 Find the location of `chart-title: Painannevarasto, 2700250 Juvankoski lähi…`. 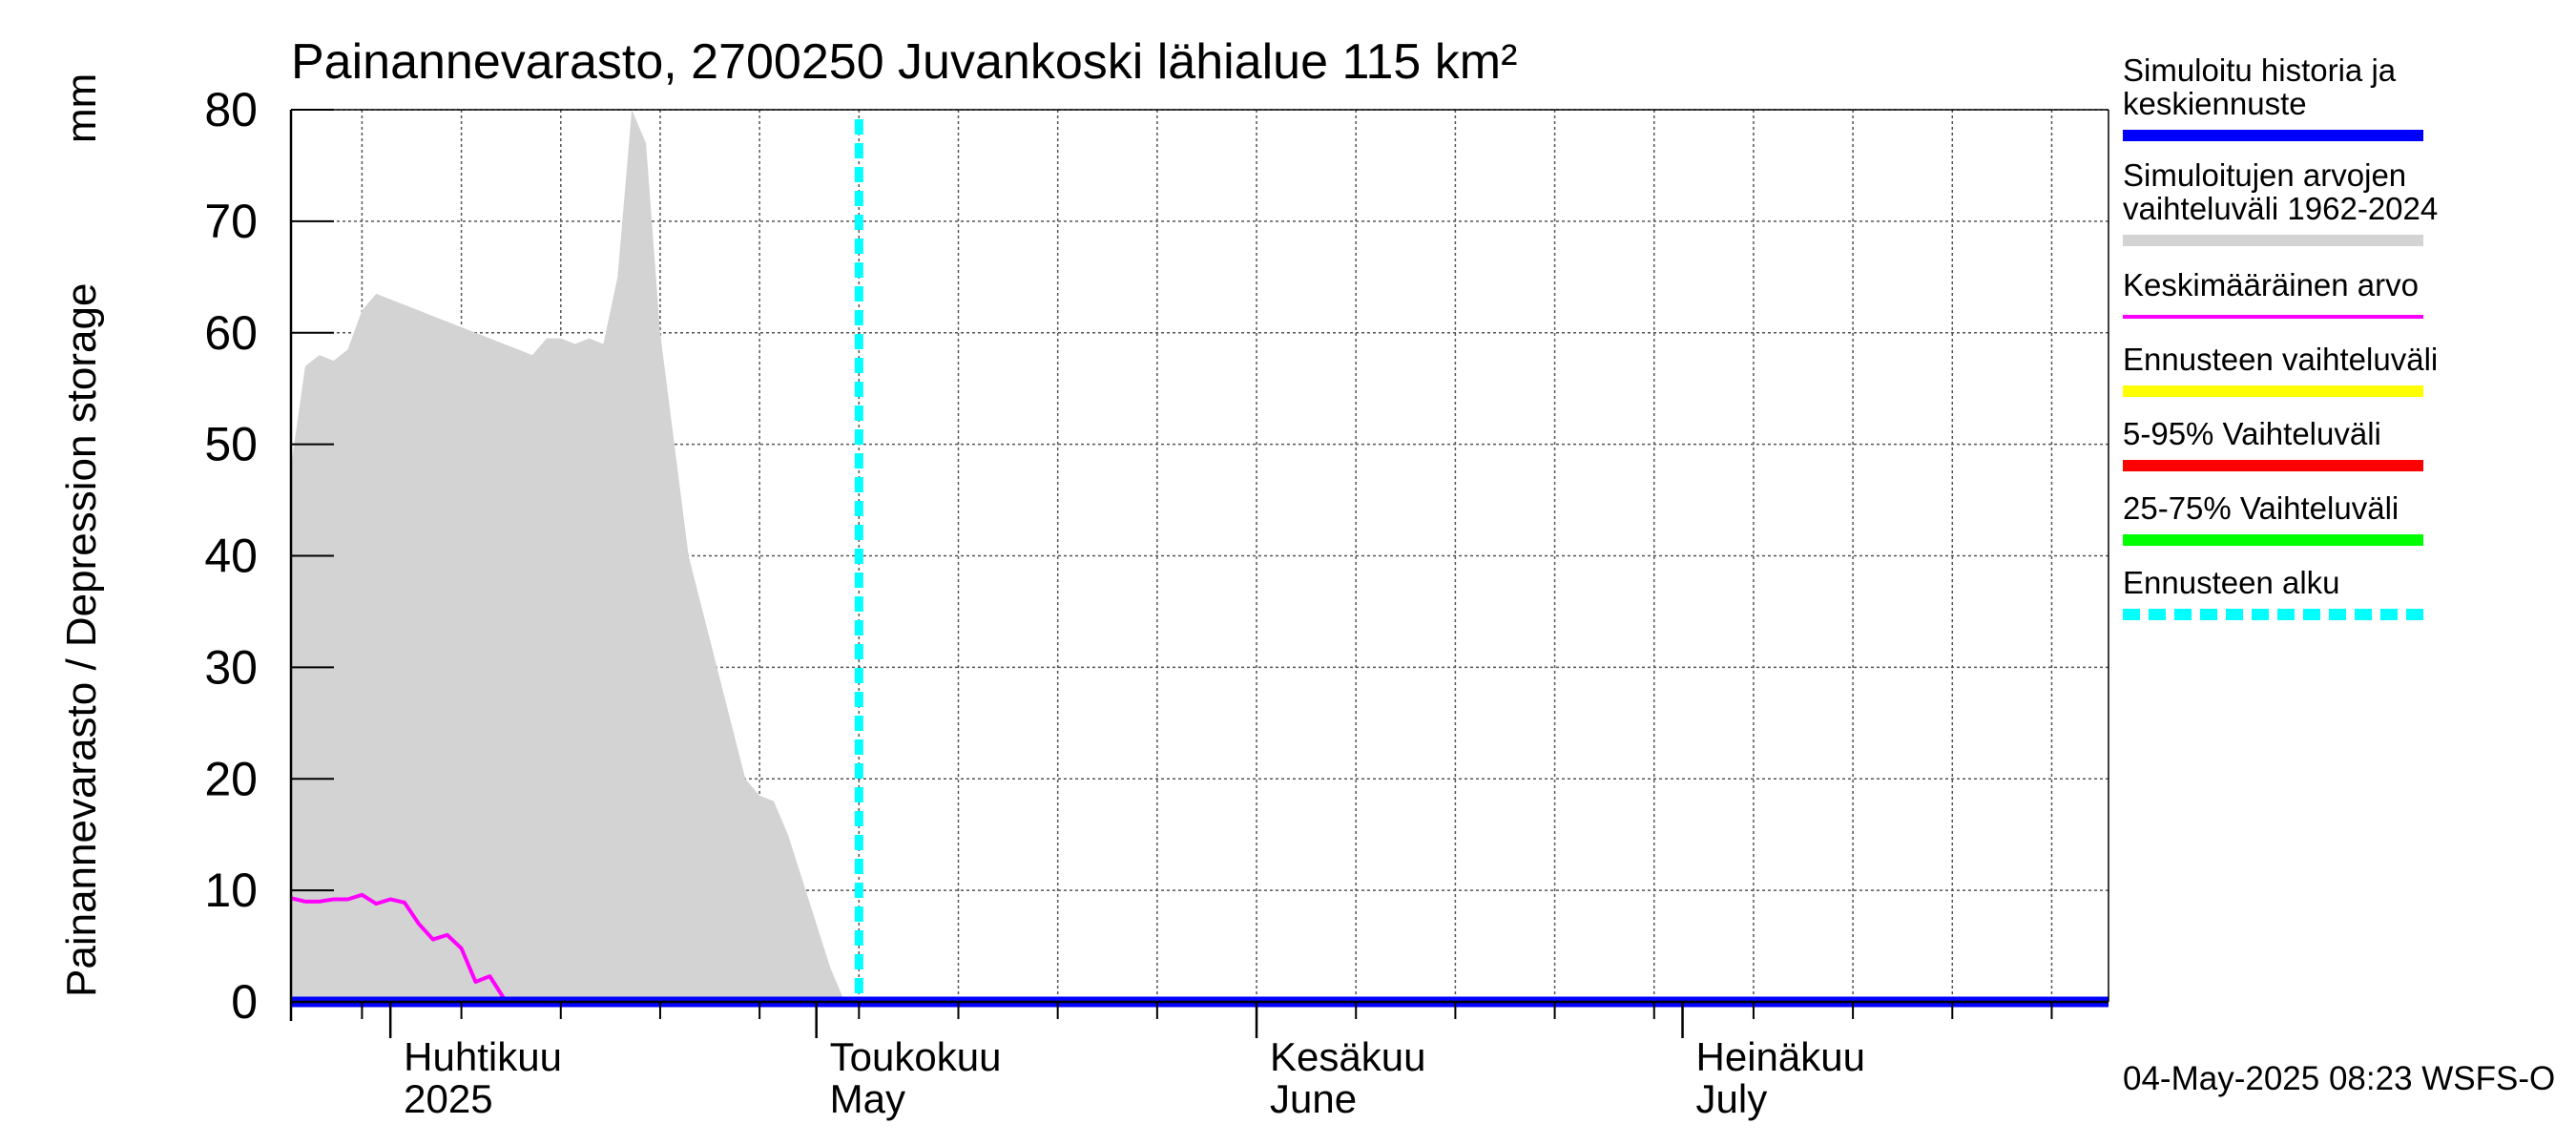

chart-title: Painannevarasto, 2700250 Juvankoski lähi… is located at coordinates (904, 62).